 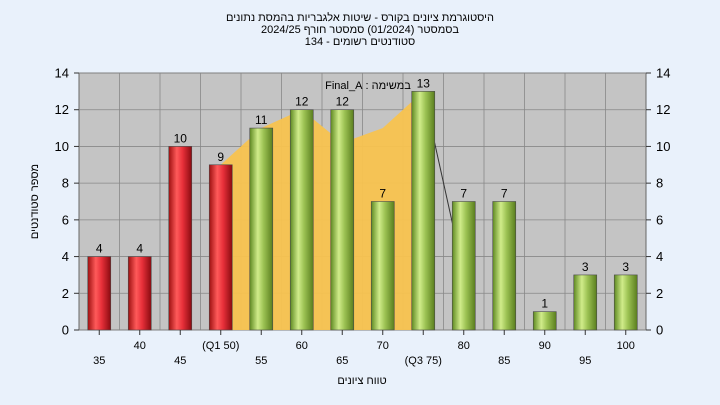 What do you see at coordinates (585, 361) in the screenshot?
I see `x-tick-label: 95` at bounding box center [585, 361].